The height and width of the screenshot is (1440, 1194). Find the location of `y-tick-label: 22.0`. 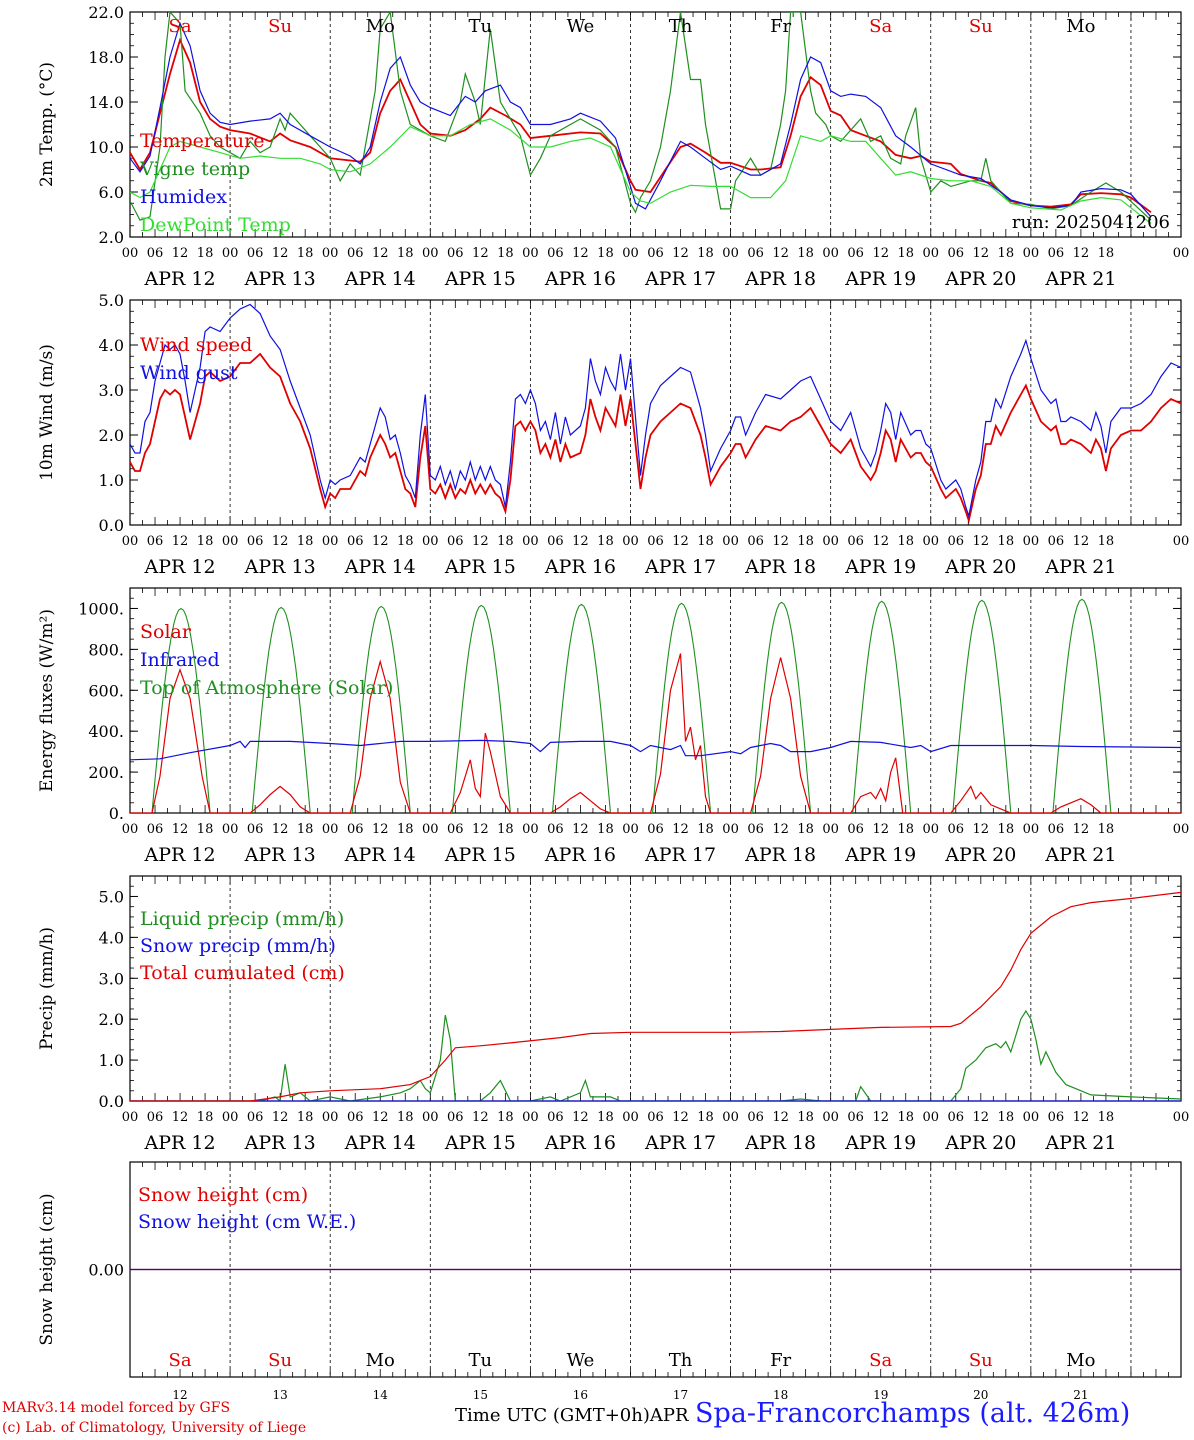

y-tick-label: 22.0 is located at coordinates (106, 12).